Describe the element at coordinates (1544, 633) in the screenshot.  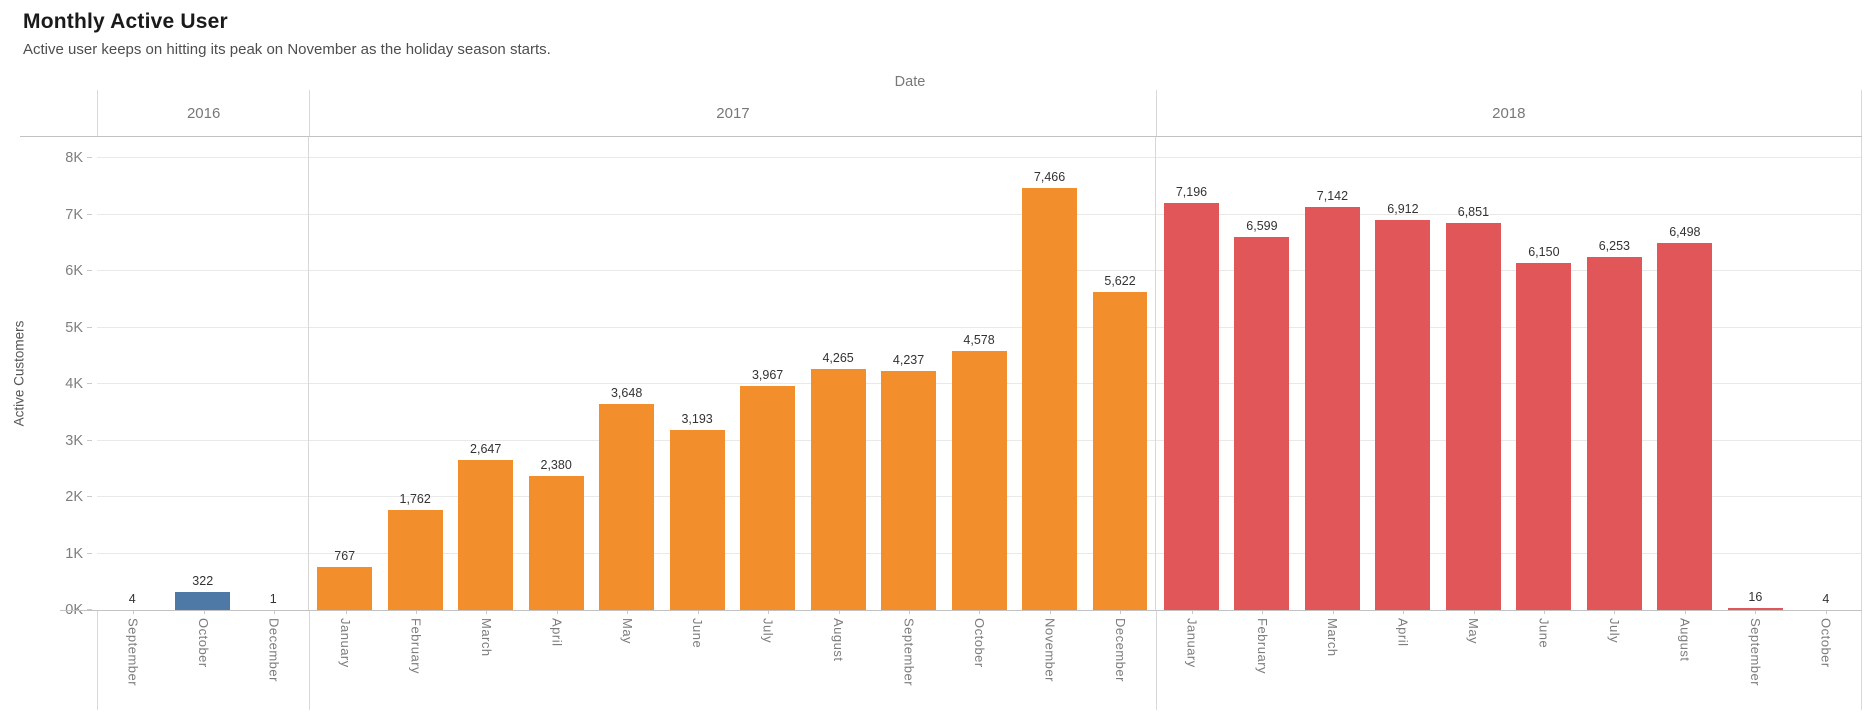
I see `month-label-june-2018: June` at that location.